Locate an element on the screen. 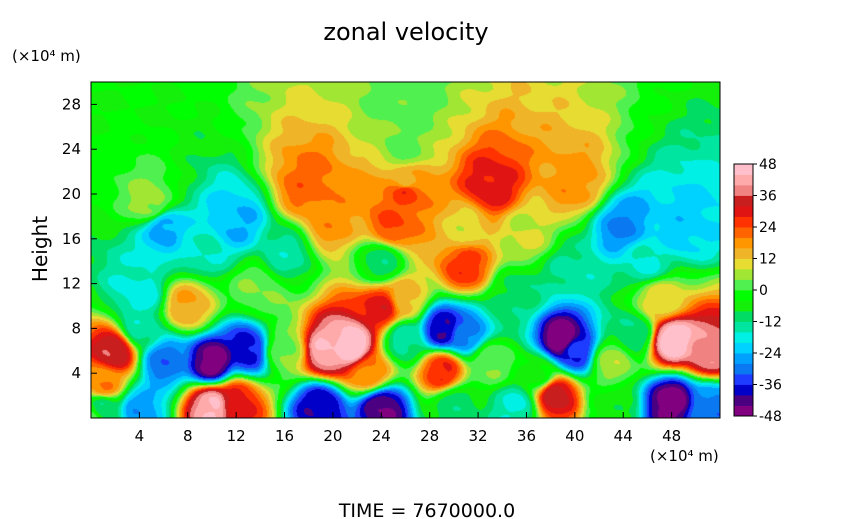 Image resolution: width=854 pixels, height=519 pixels. x-tick-label: 8 is located at coordinates (188, 436).